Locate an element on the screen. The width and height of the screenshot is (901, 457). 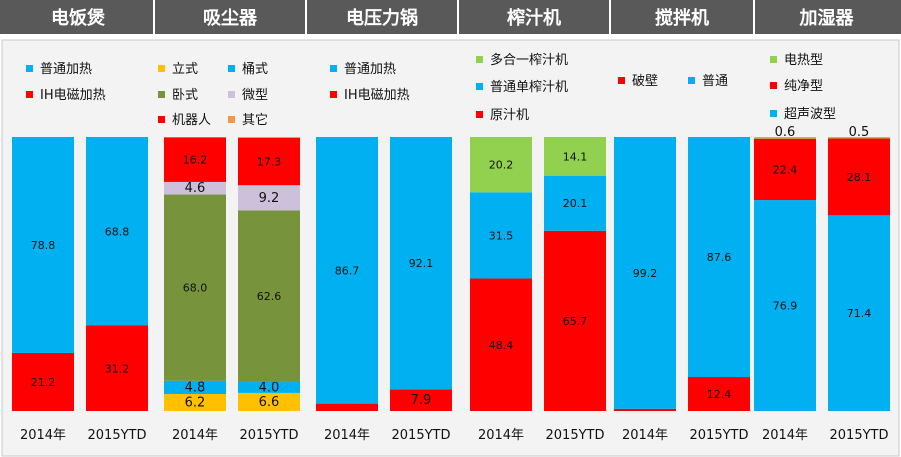
legend-item: 普通单榨汁机 is located at coordinates (522, 87).